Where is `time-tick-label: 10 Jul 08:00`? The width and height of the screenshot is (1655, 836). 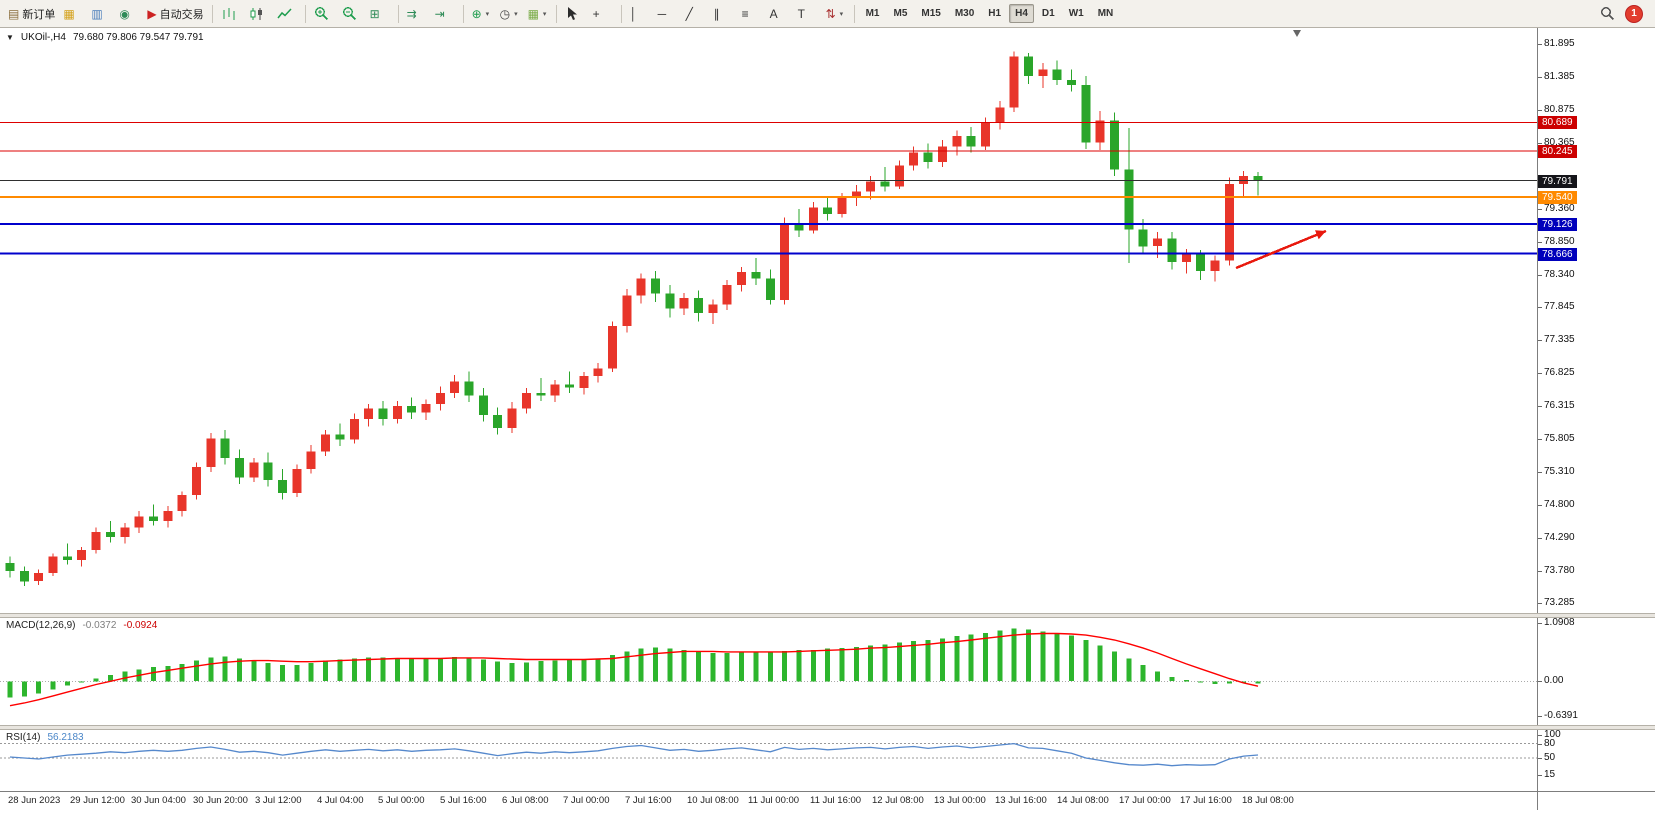 time-tick-label: 10 Jul 08:00 is located at coordinates (713, 800).